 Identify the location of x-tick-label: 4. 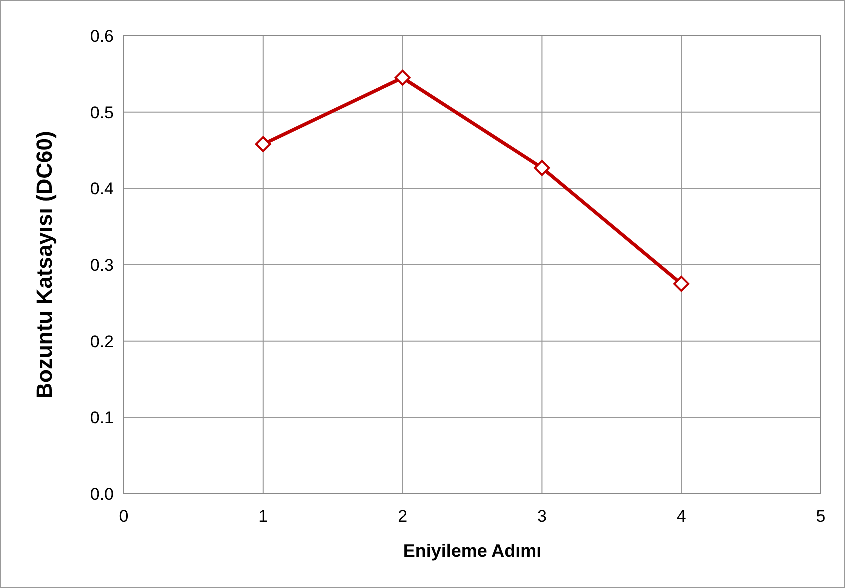
(681, 516).